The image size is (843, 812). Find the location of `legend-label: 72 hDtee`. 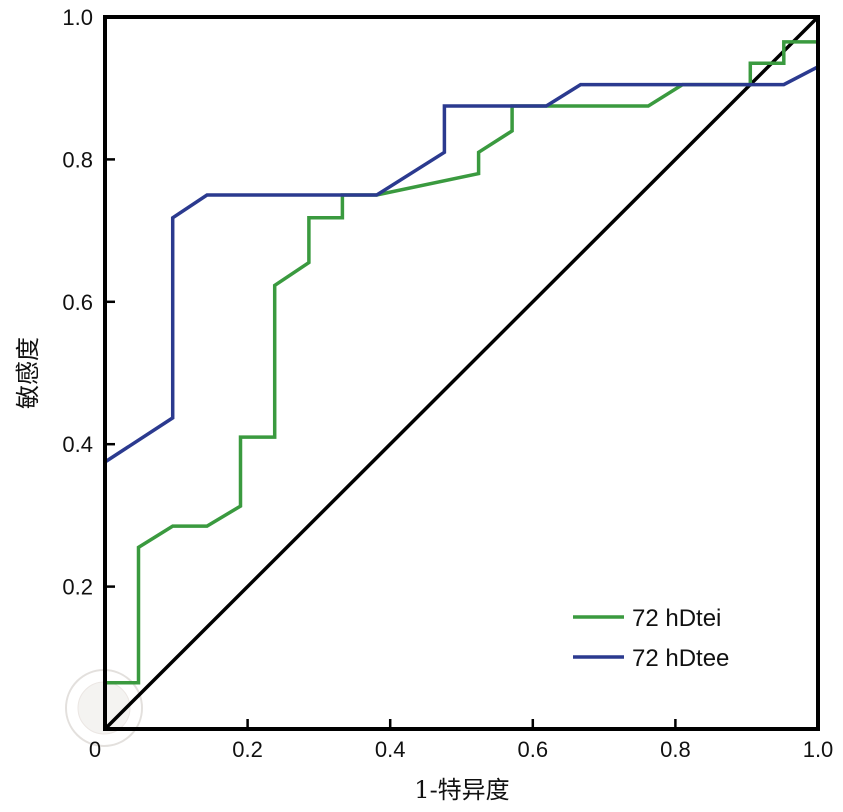

legend-label: 72 hDtee is located at coordinates (680, 658).